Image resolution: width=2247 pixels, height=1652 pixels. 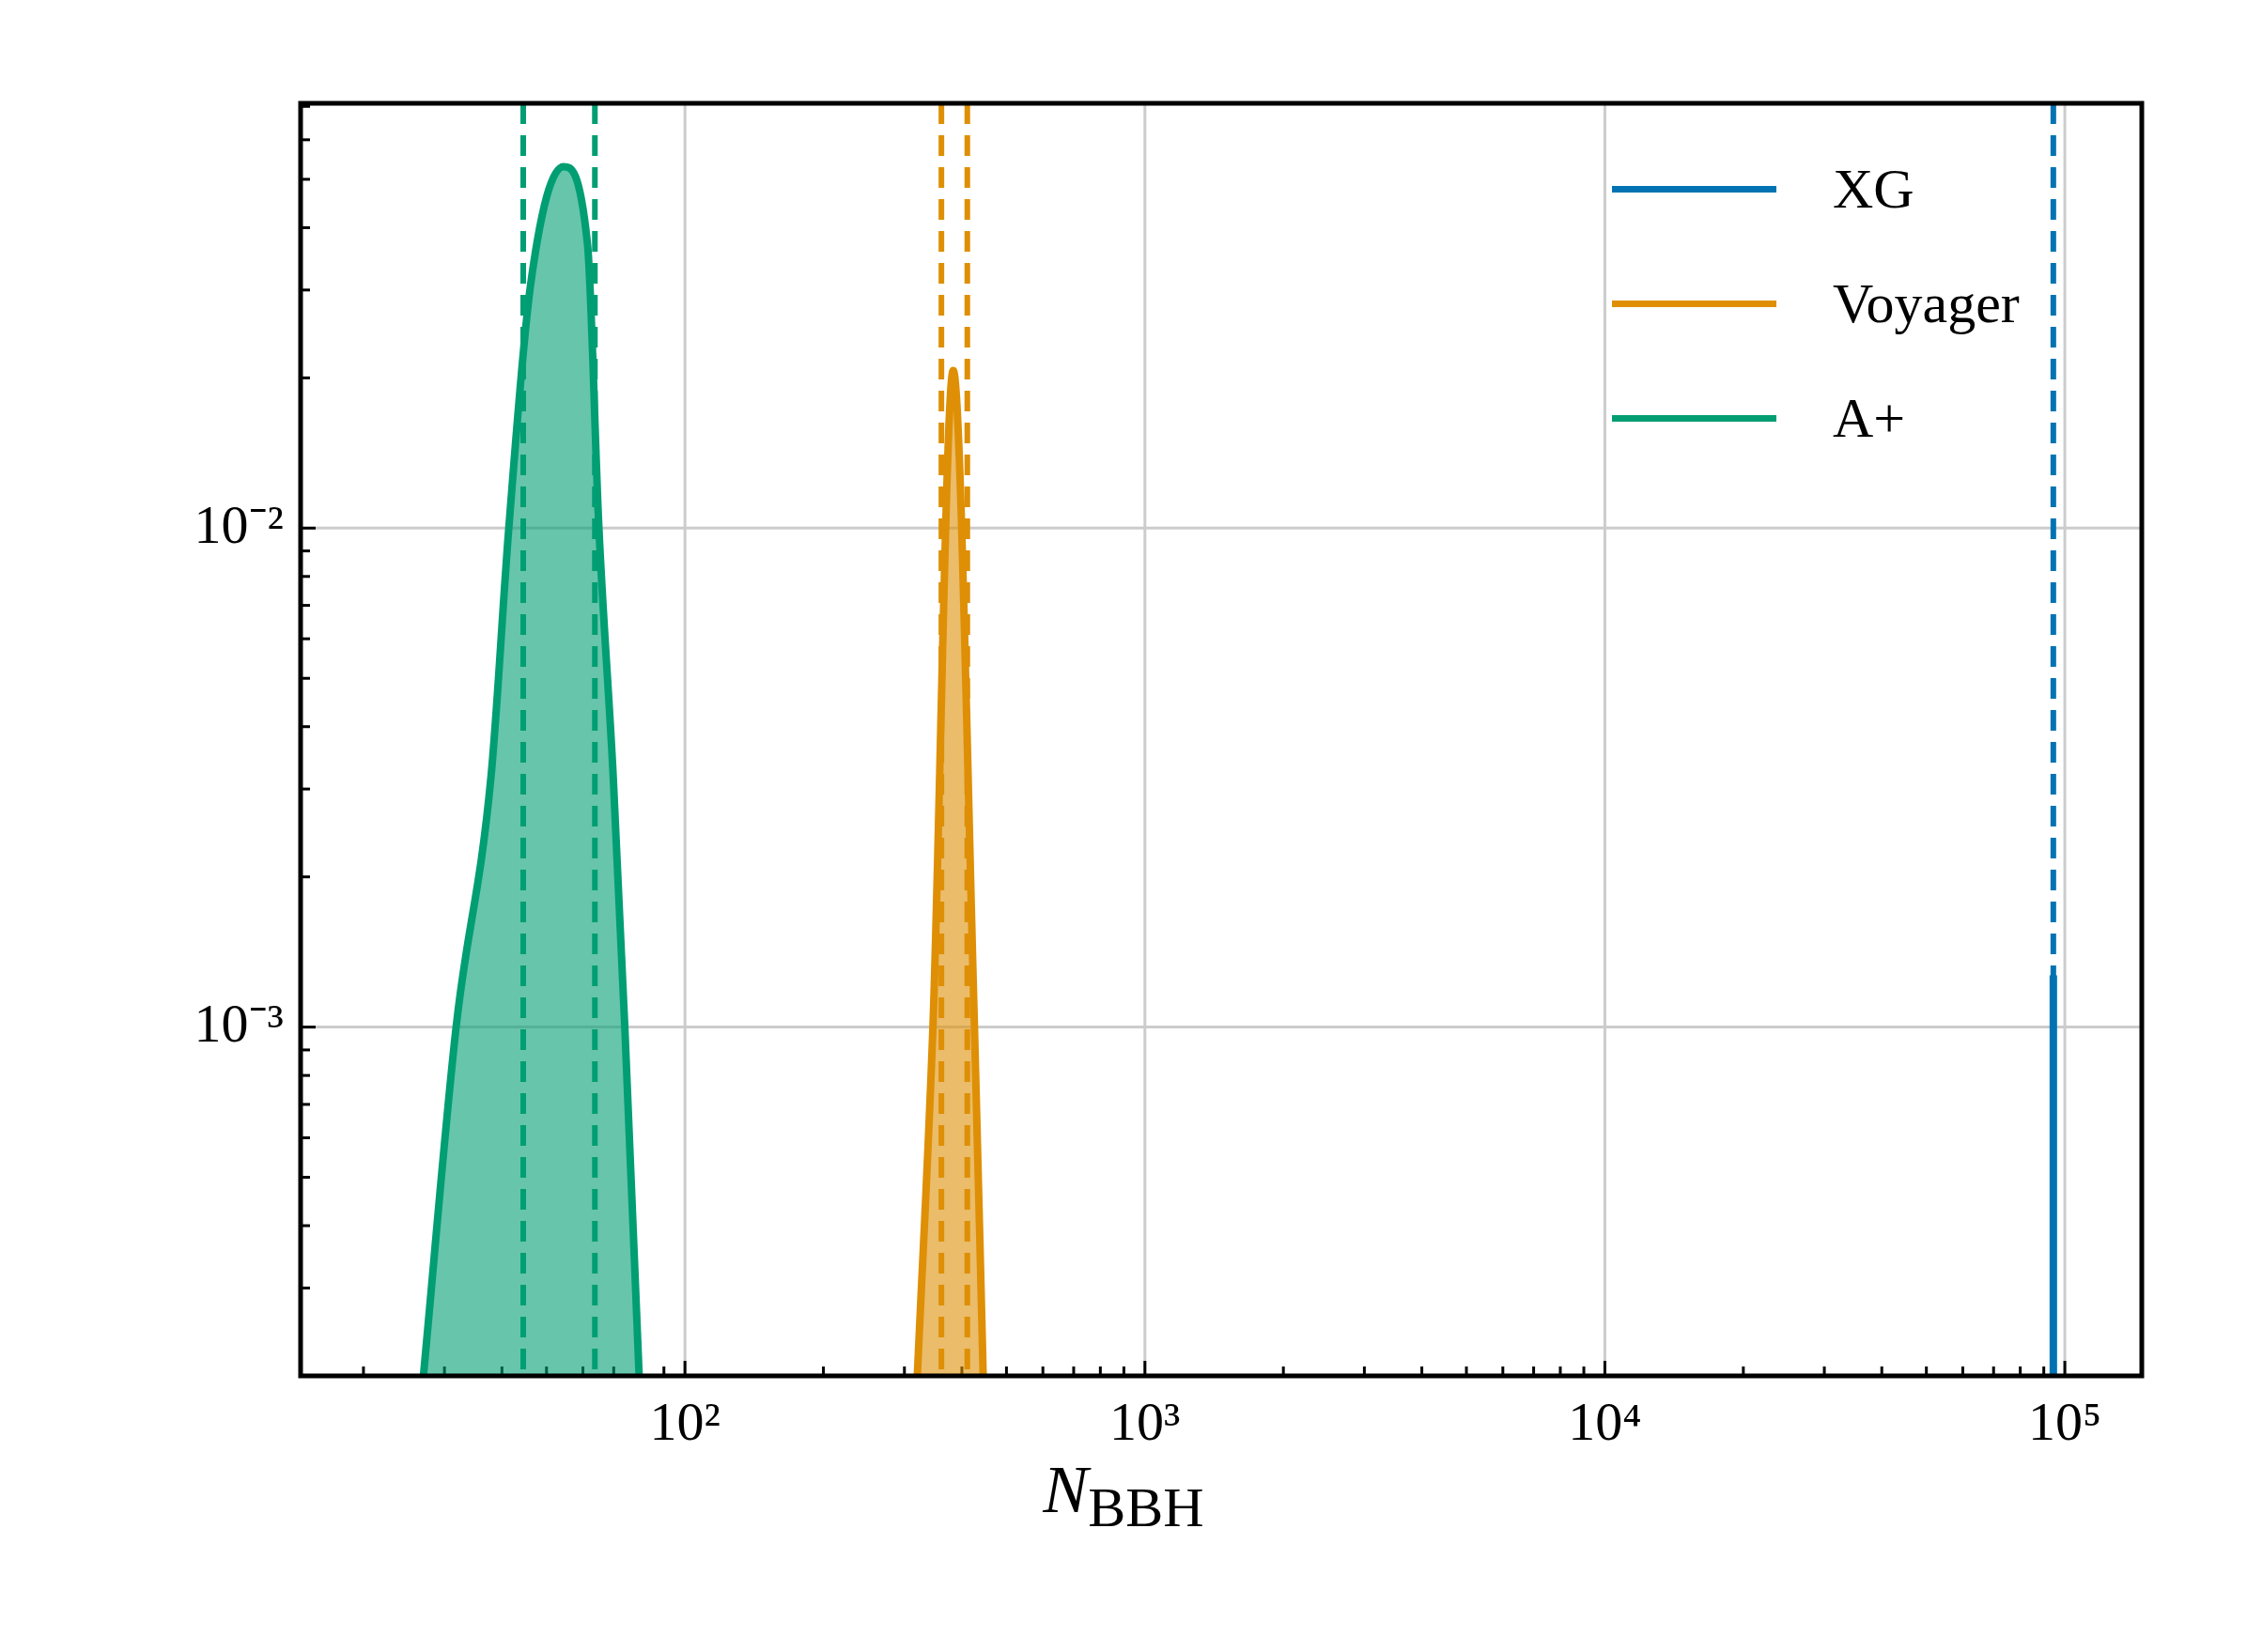 What do you see at coordinates (1869, 418) in the screenshot?
I see `legend-label: A+` at bounding box center [1869, 418].